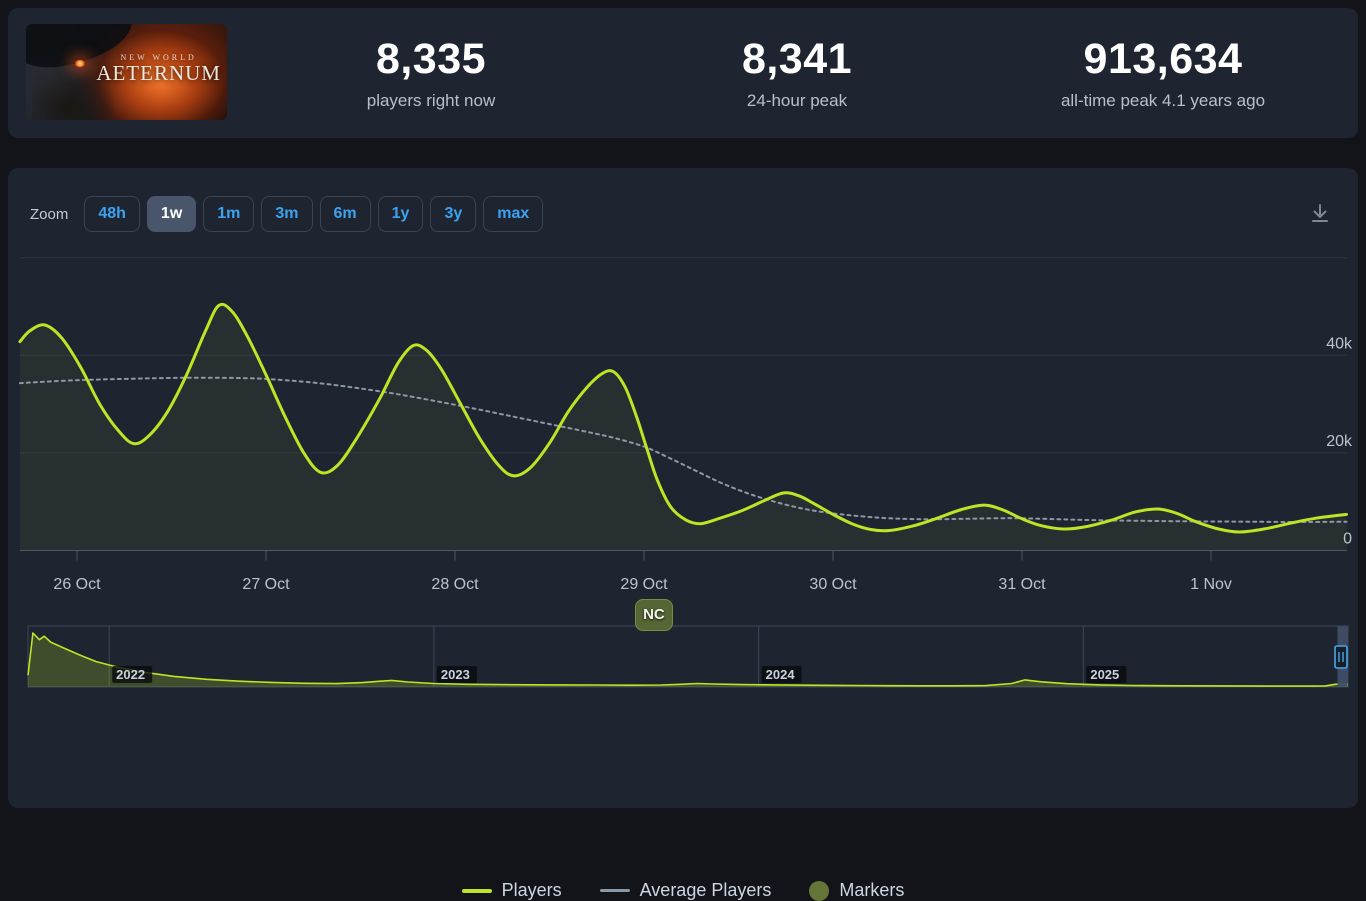  Describe the element at coordinates (78, 92) in the screenshot. I see `banner-figure-art` at that location.